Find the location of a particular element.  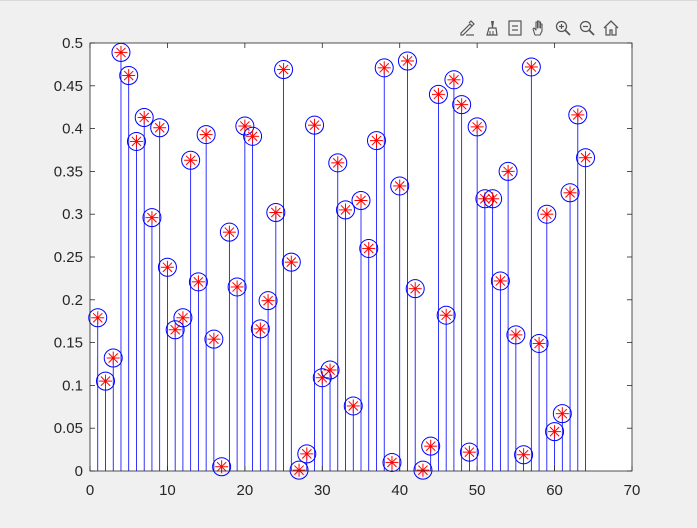

zoom-out-button is located at coordinates (587, 28).